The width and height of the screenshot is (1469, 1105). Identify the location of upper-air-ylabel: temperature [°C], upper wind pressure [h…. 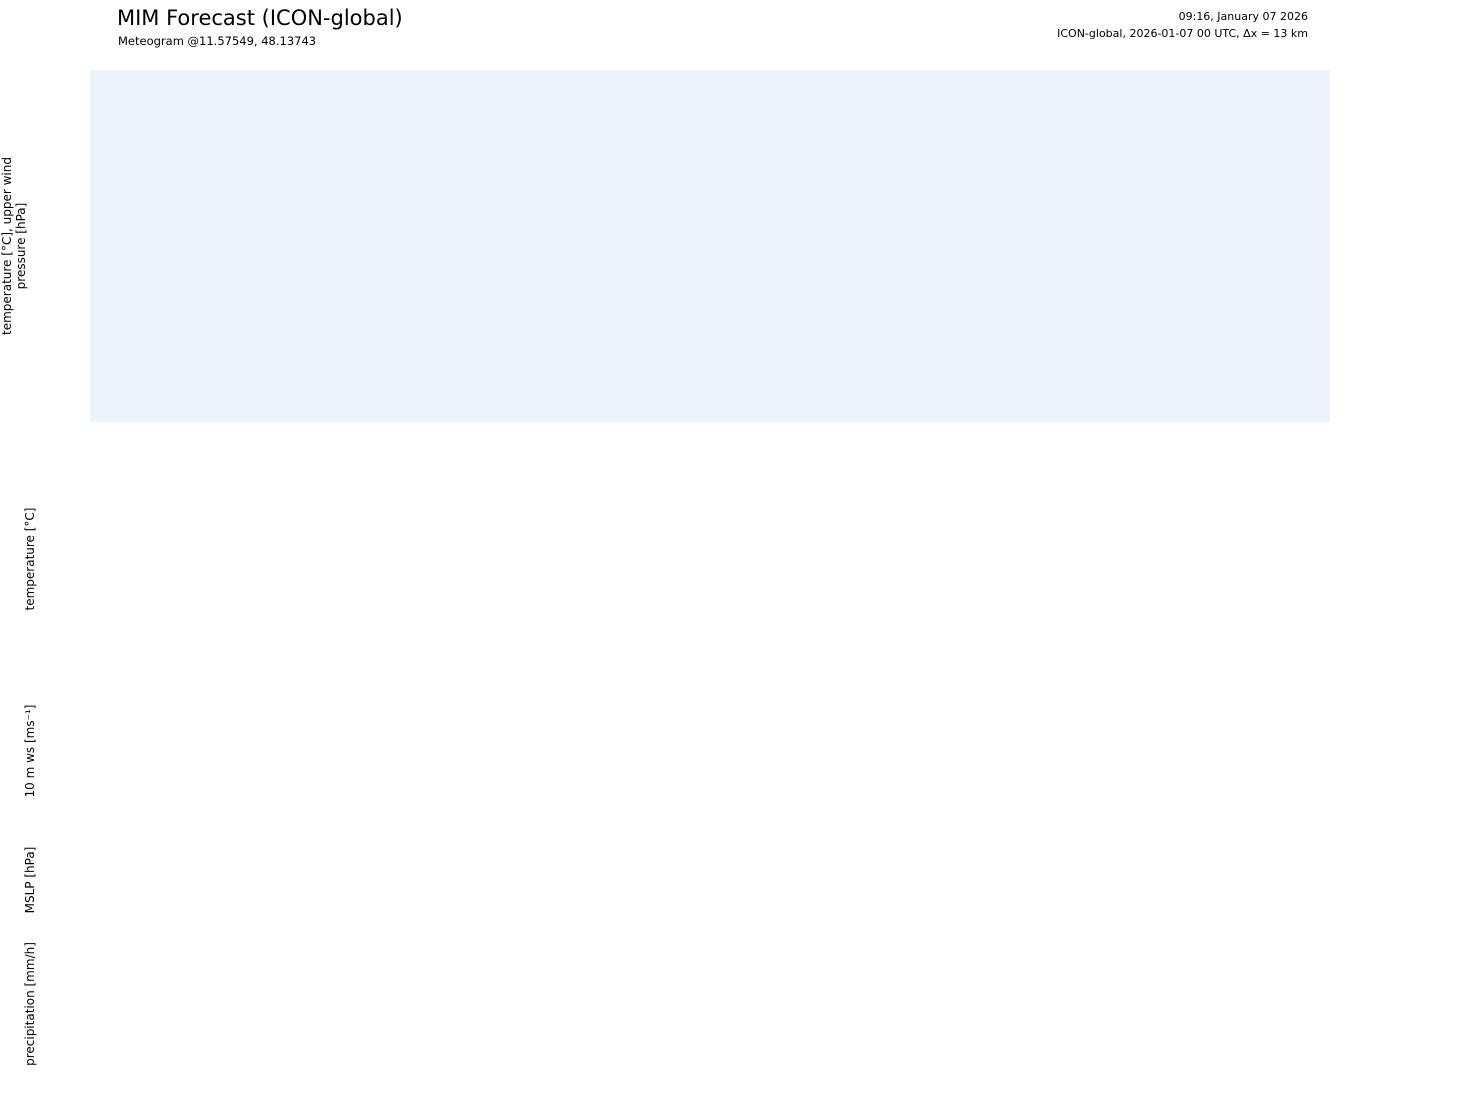
(14, 246).